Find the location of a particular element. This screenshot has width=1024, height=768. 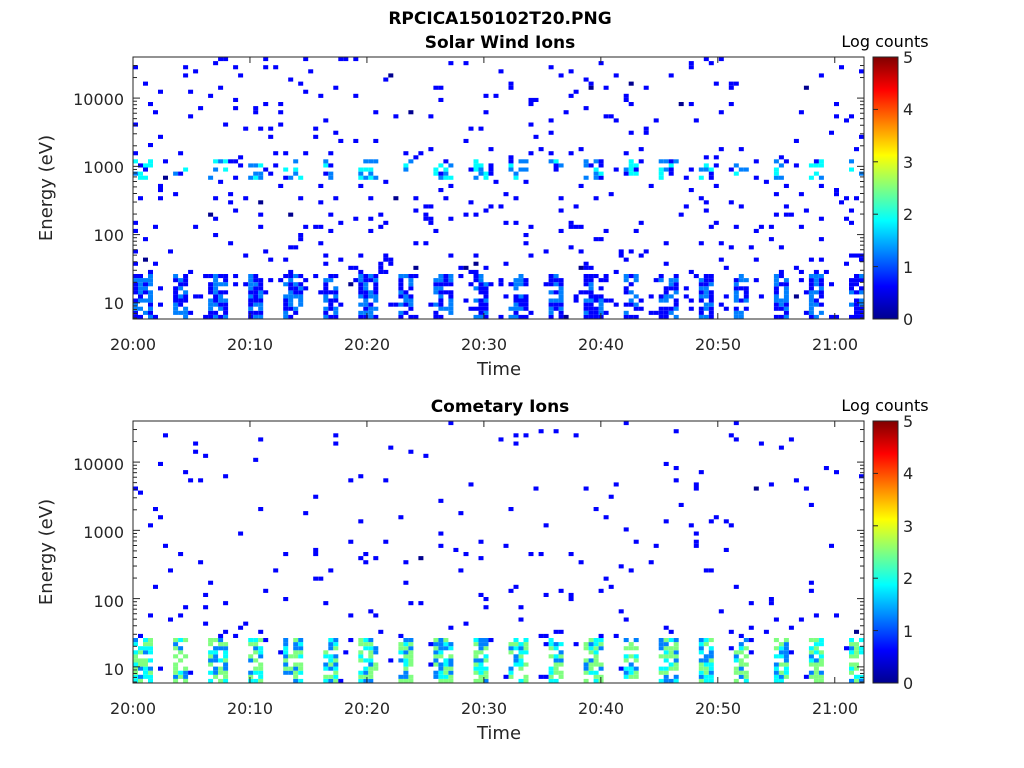

x-tick-label: 20:50 is located at coordinates (718, 344).